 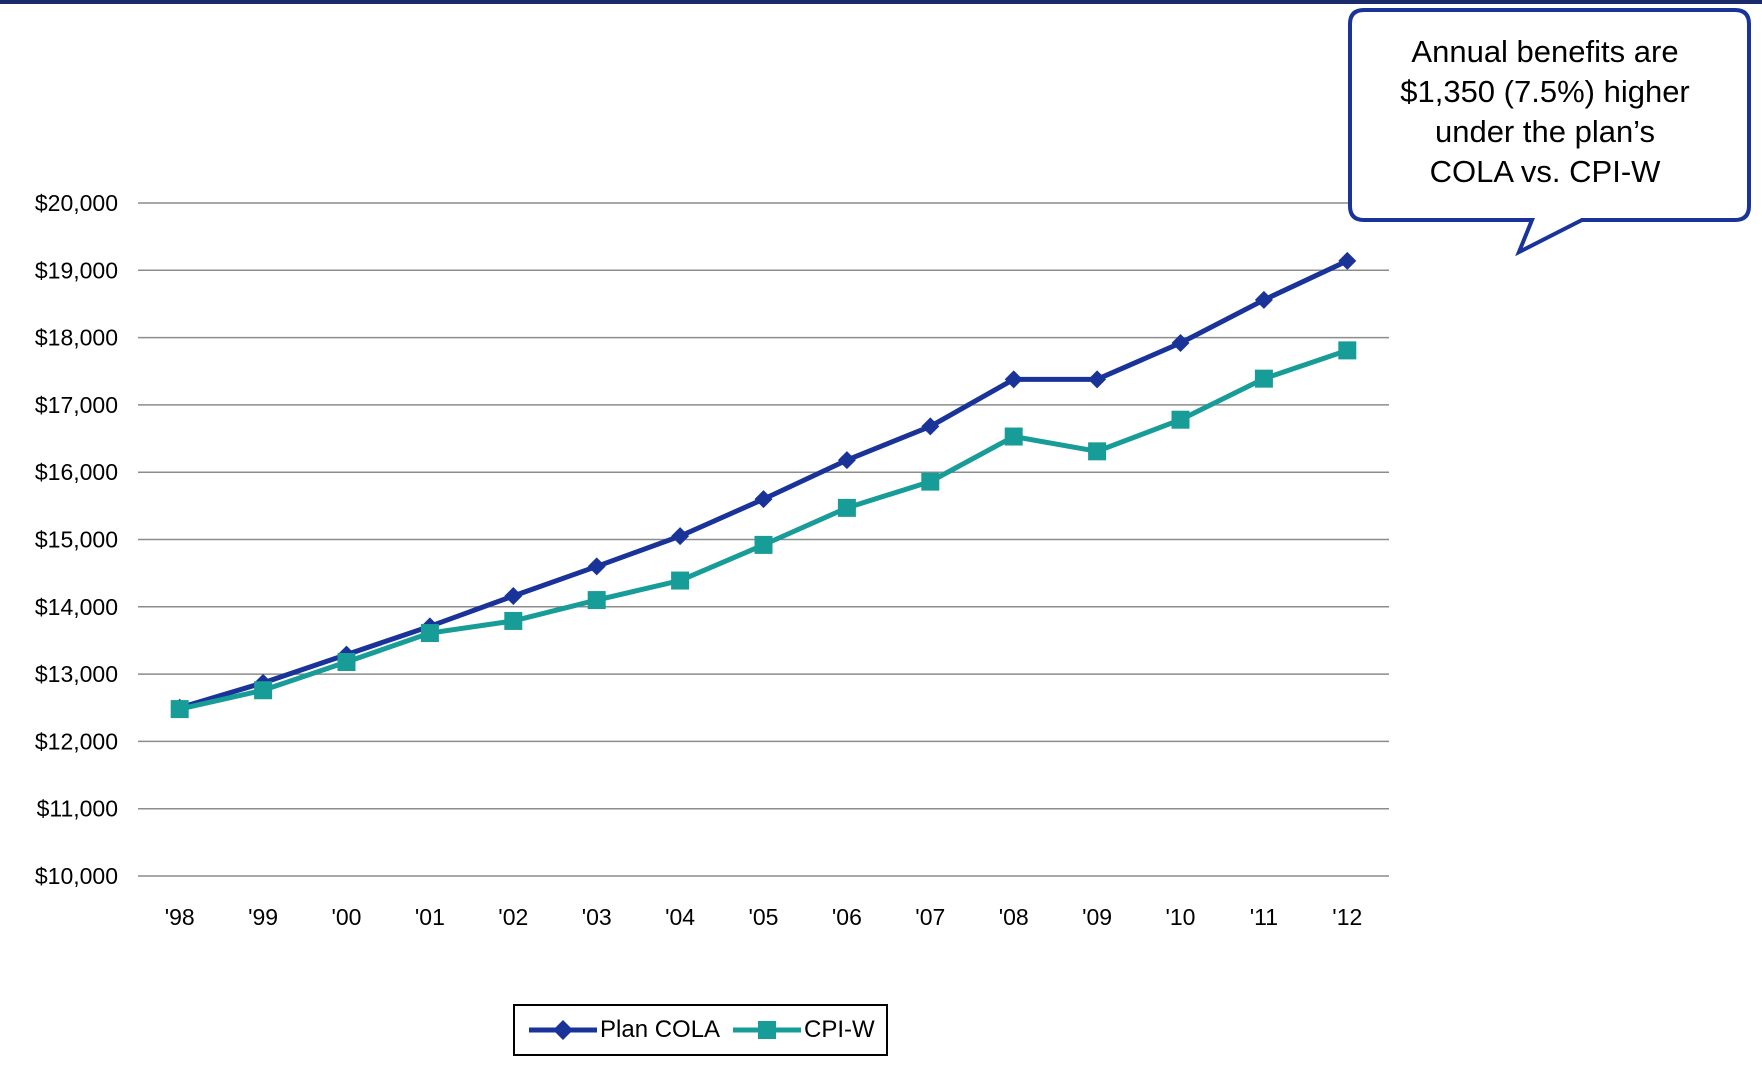 What do you see at coordinates (767, 1030) in the screenshot?
I see `legend-marker-cpi-w` at bounding box center [767, 1030].